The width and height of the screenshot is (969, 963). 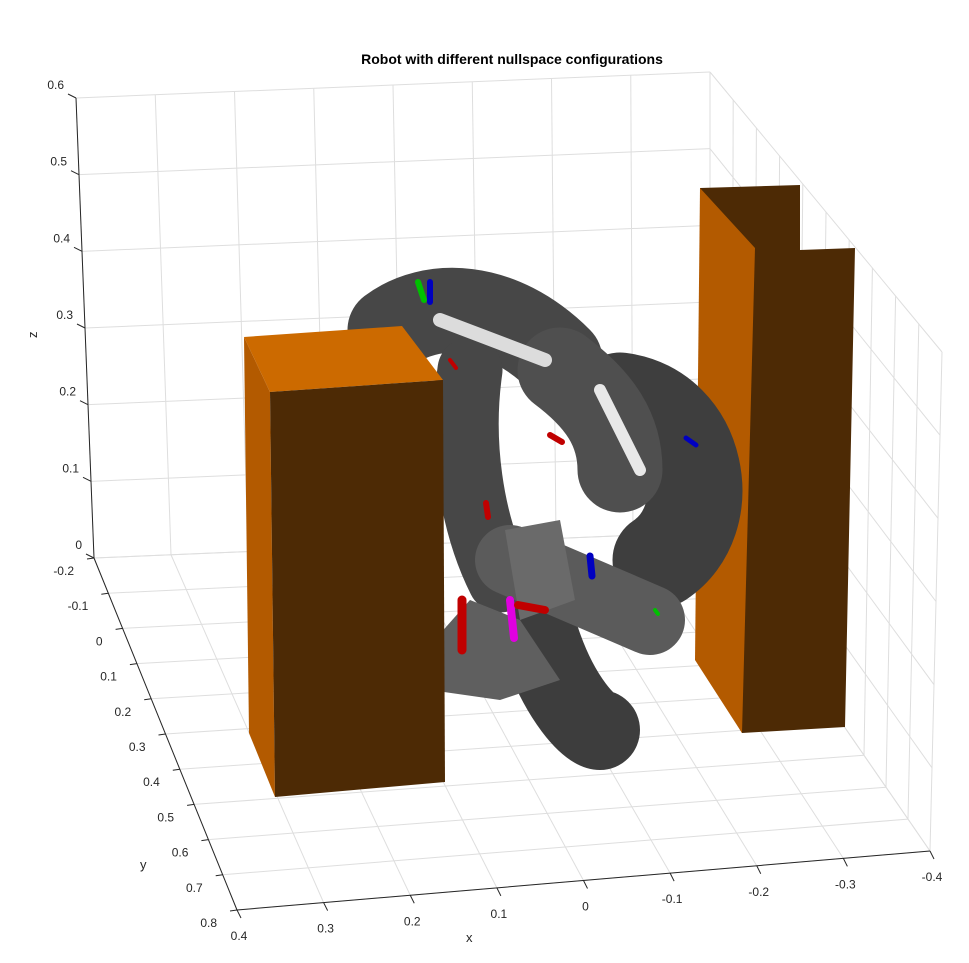 I want to click on x-tick-label: 0.3, so click(x=325, y=929).